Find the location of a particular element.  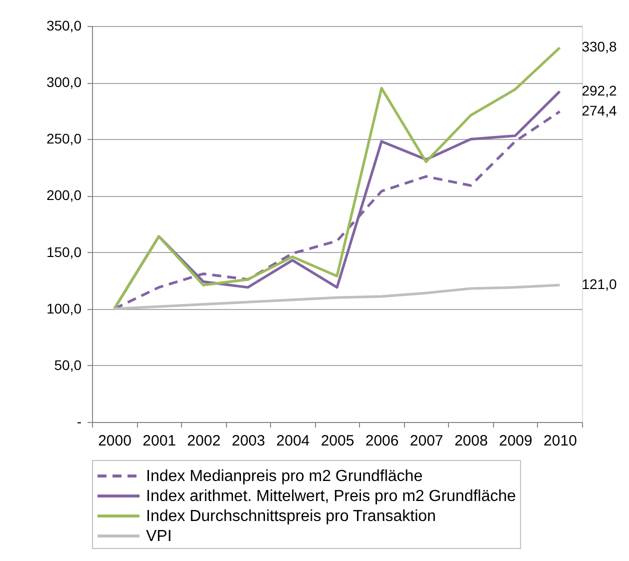

y-tick-label: 250,0 is located at coordinates (64, 138).